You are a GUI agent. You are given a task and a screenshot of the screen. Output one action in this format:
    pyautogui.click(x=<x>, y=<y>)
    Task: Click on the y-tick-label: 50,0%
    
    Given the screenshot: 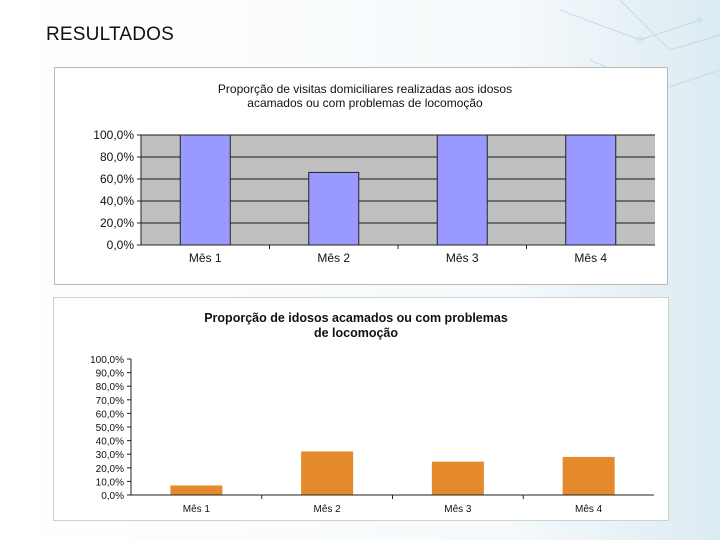 What is the action you would take?
    pyautogui.click(x=110, y=428)
    